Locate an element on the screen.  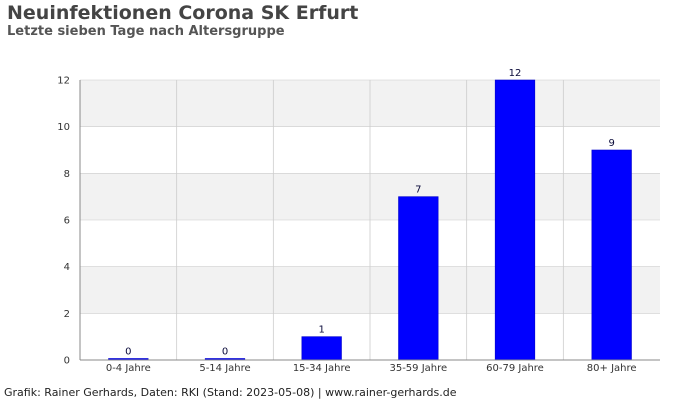
x-tick-label: 15-34 Jahre is located at coordinates (322, 368).